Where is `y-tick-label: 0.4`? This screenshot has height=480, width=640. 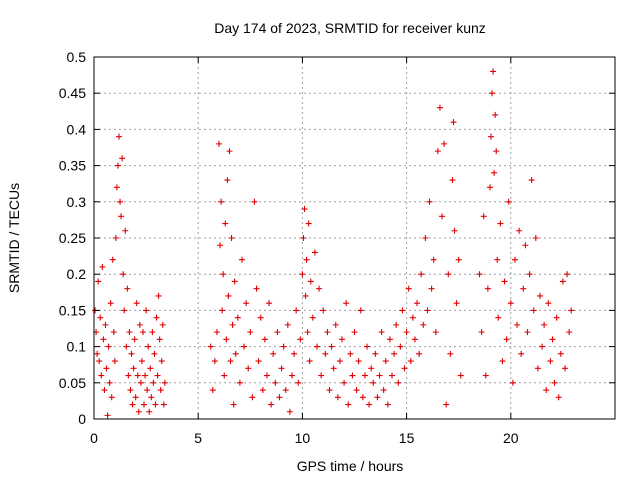
y-tick-label: 0.4 is located at coordinates (77, 129).